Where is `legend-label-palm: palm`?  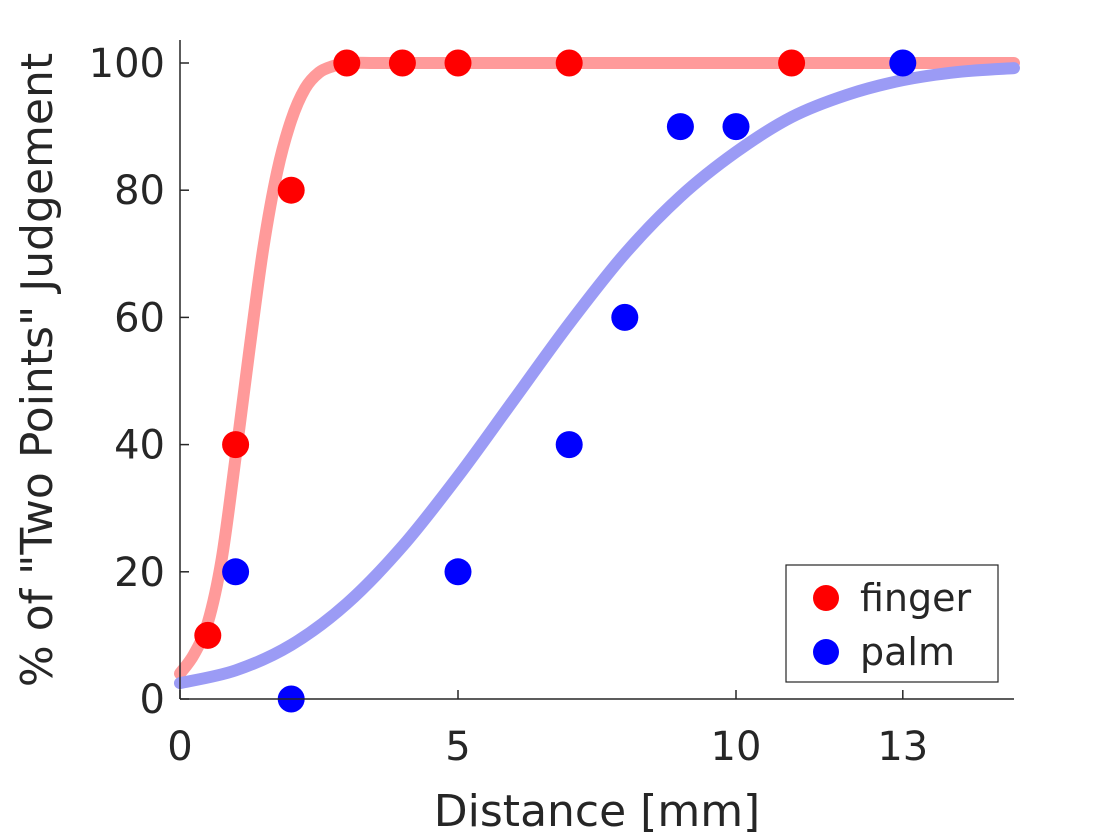
legend-label-palm: palm is located at coordinates (907, 652).